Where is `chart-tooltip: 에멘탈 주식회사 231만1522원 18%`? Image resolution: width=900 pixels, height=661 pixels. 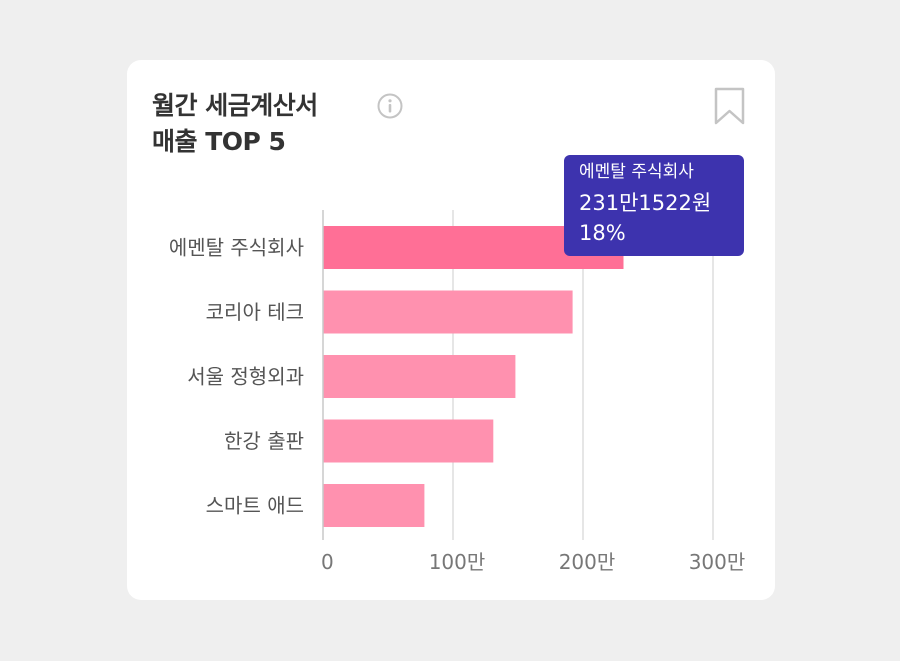
chart-tooltip: 에멘탈 주식회사 231만1522원 18% is located at coordinates (654, 205).